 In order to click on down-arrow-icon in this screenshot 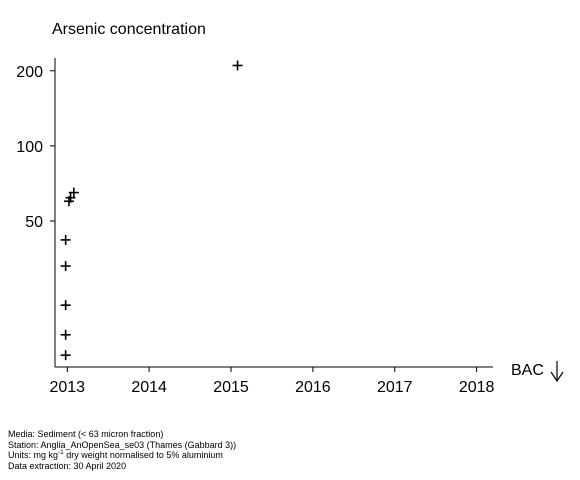, I will do `click(557, 372)`.